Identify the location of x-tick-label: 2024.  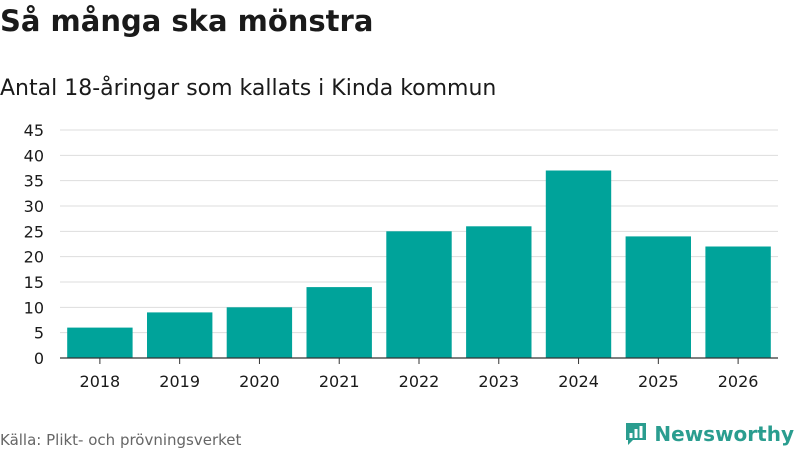
(578, 381).